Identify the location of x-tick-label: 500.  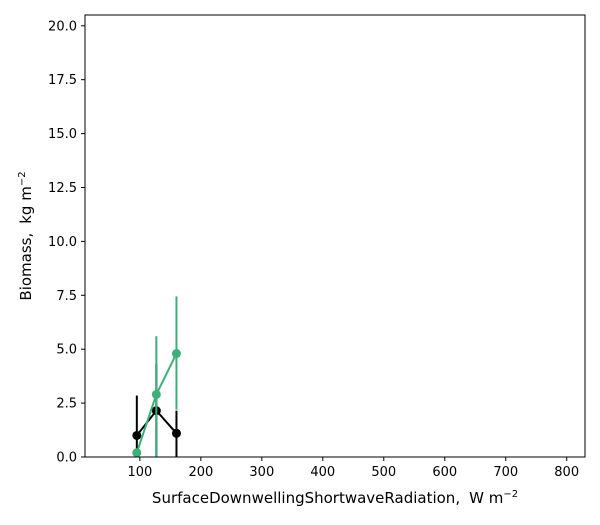
(383, 472).